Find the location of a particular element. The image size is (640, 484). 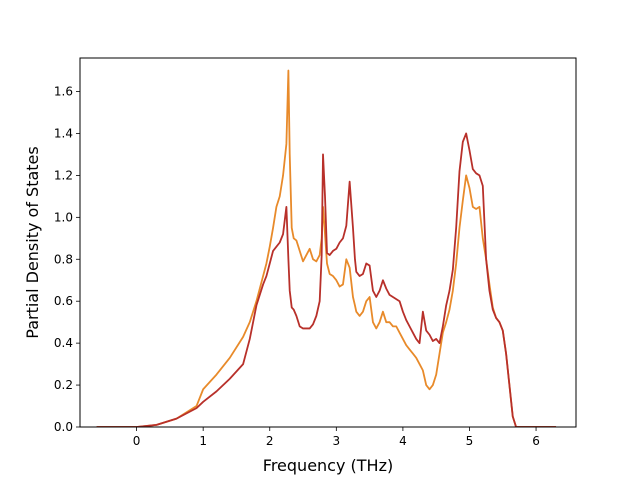

x-axis: 0 1 2 3 4 5 6 is located at coordinates (336, 437).